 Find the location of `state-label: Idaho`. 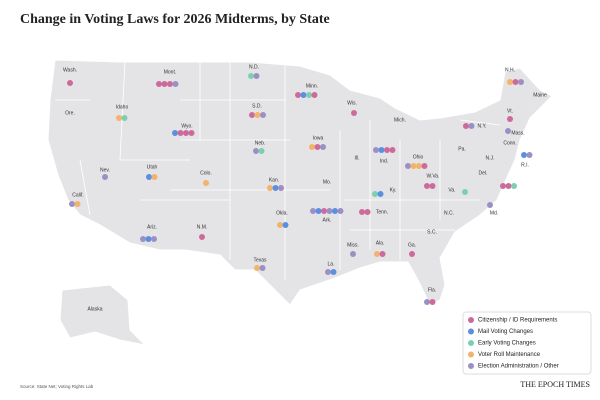

state-label: Idaho is located at coordinates (122, 107).